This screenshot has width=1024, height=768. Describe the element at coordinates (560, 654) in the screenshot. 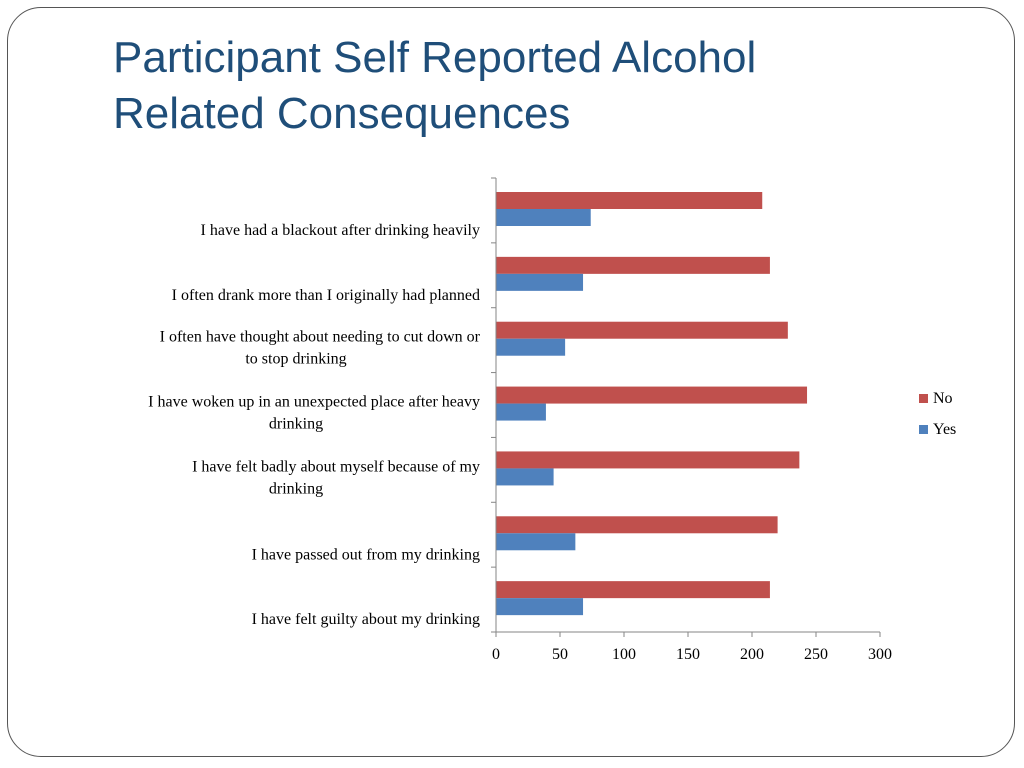

I see `x-tick-label: 50` at that location.